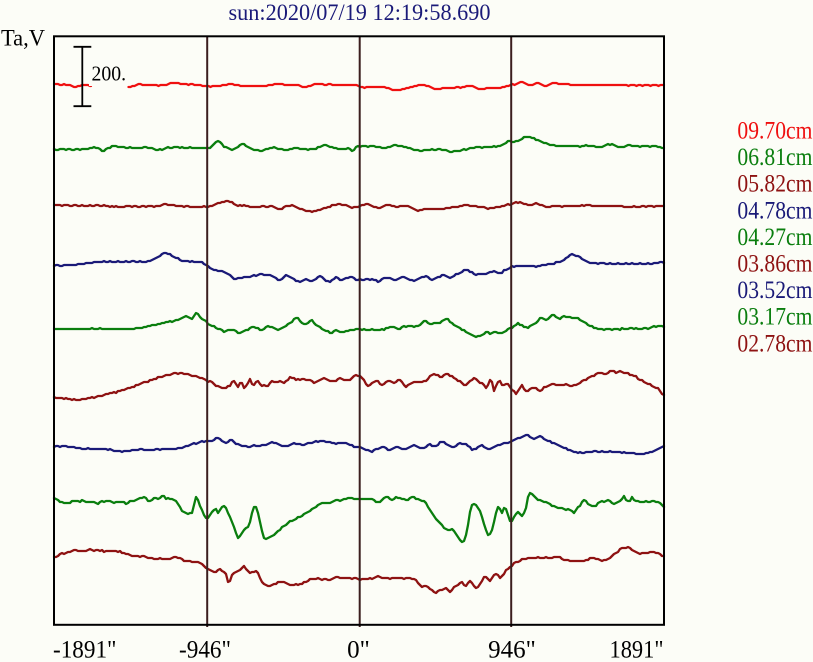 This screenshot has width=813, height=662. Describe the element at coordinates (85, 649) in the screenshot. I see `svg-text: -1891"` at that location.